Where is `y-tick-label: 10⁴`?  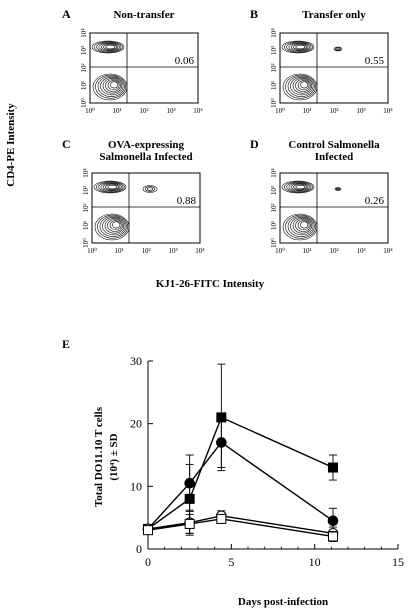
y-tick-label: 10⁴ is located at coordinates (86, 173).